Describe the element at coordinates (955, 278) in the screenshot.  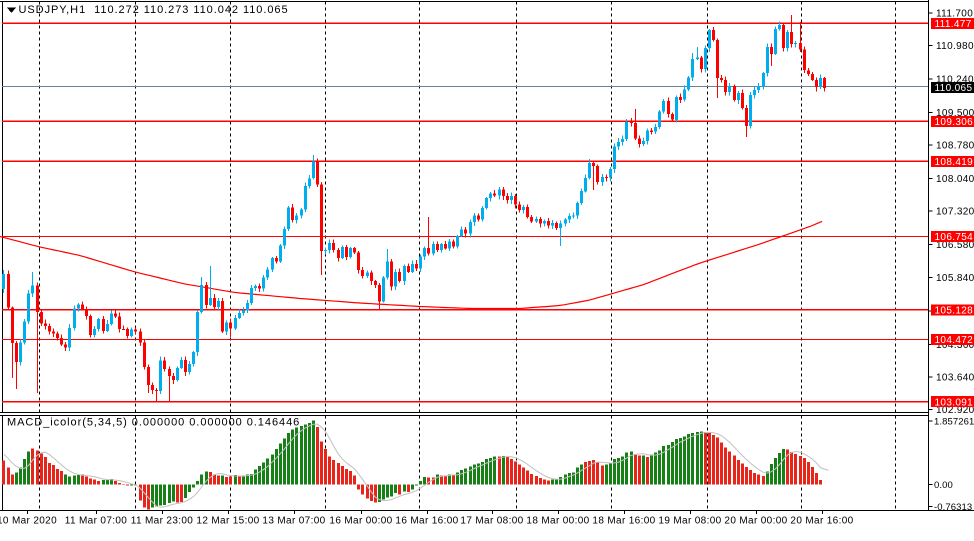
I see `svg-text: 105.840` at that location.